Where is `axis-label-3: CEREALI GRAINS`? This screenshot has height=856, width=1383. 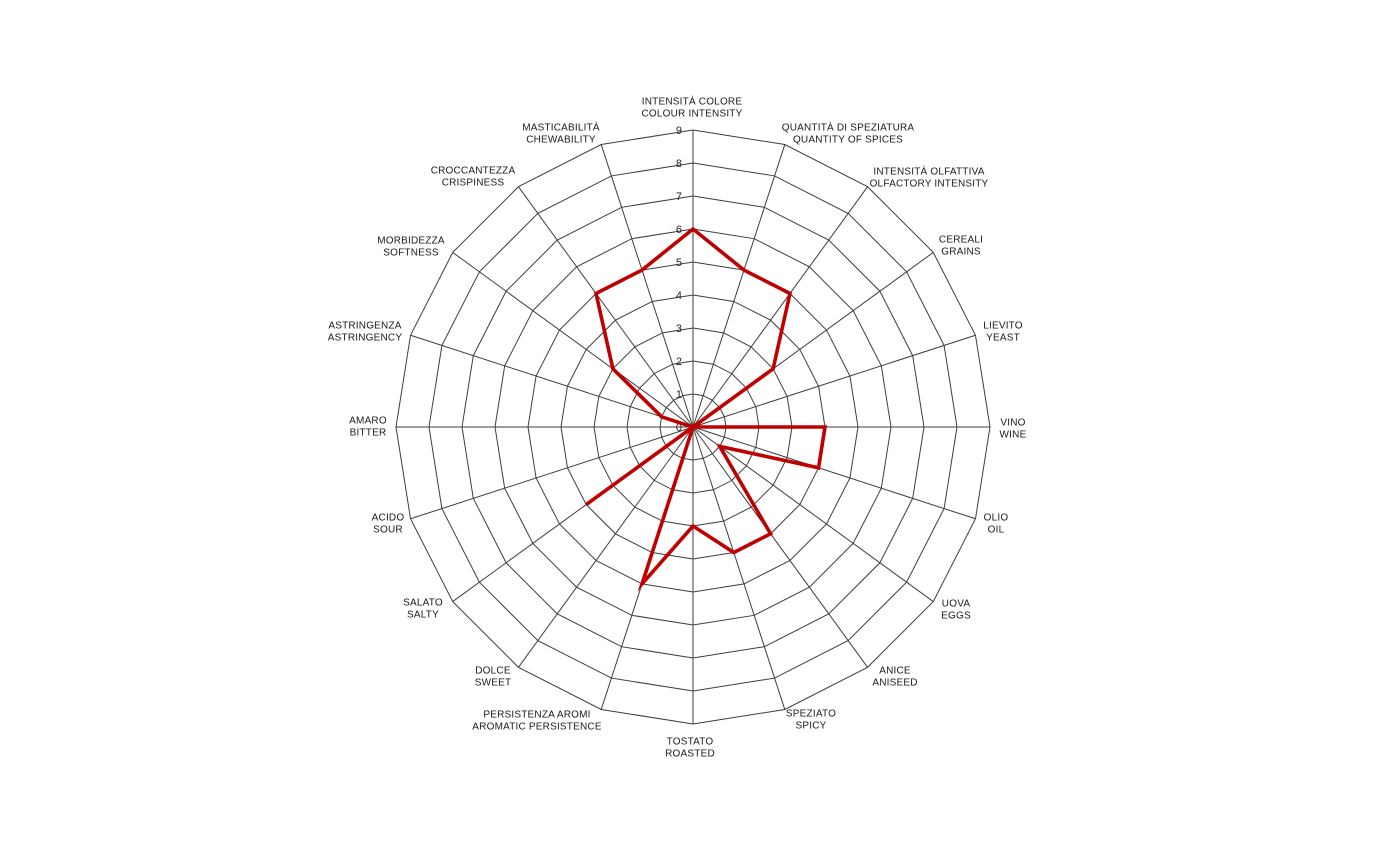 axis-label-3: CEREALI GRAINS is located at coordinates (961, 246).